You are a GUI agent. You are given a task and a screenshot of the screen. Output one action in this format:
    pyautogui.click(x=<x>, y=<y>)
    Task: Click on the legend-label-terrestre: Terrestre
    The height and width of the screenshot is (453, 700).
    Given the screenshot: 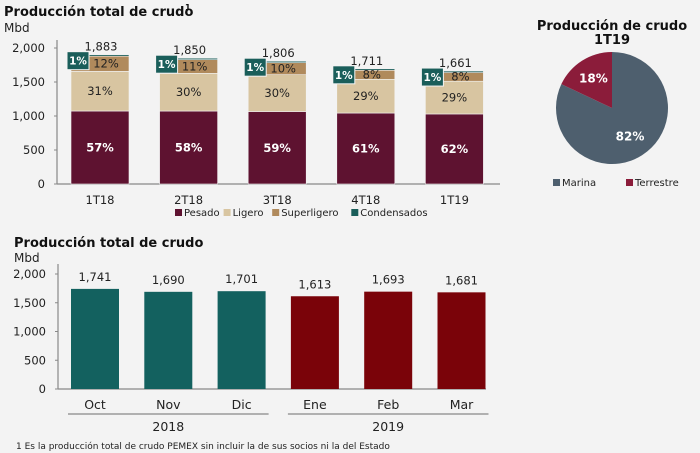 What is the action you would take?
    pyautogui.click(x=656, y=183)
    